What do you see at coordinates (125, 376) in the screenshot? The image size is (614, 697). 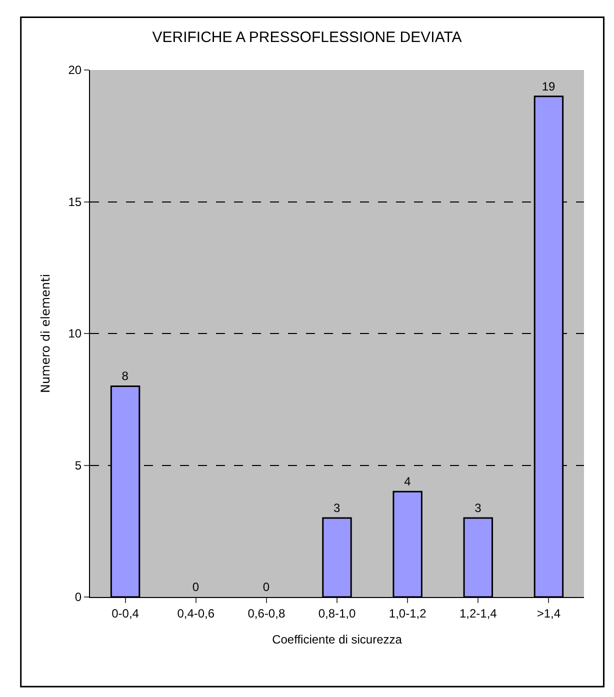 I see `data-label: 8` at bounding box center [125, 376].